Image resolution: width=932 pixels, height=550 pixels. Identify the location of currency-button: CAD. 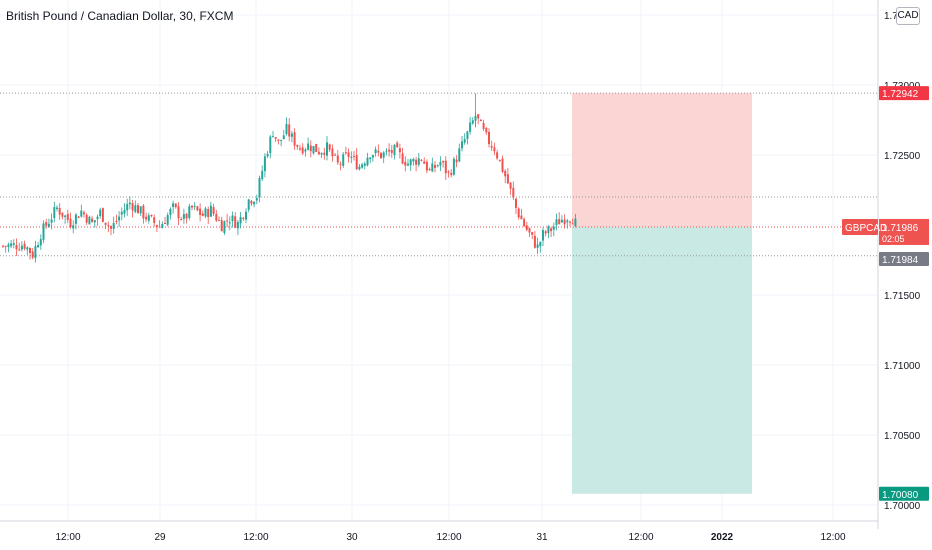
(908, 16).